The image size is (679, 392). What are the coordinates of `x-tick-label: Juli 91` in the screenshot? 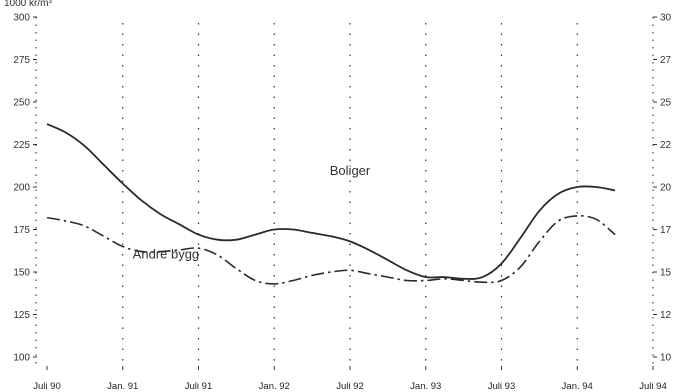 It's located at (198, 386).